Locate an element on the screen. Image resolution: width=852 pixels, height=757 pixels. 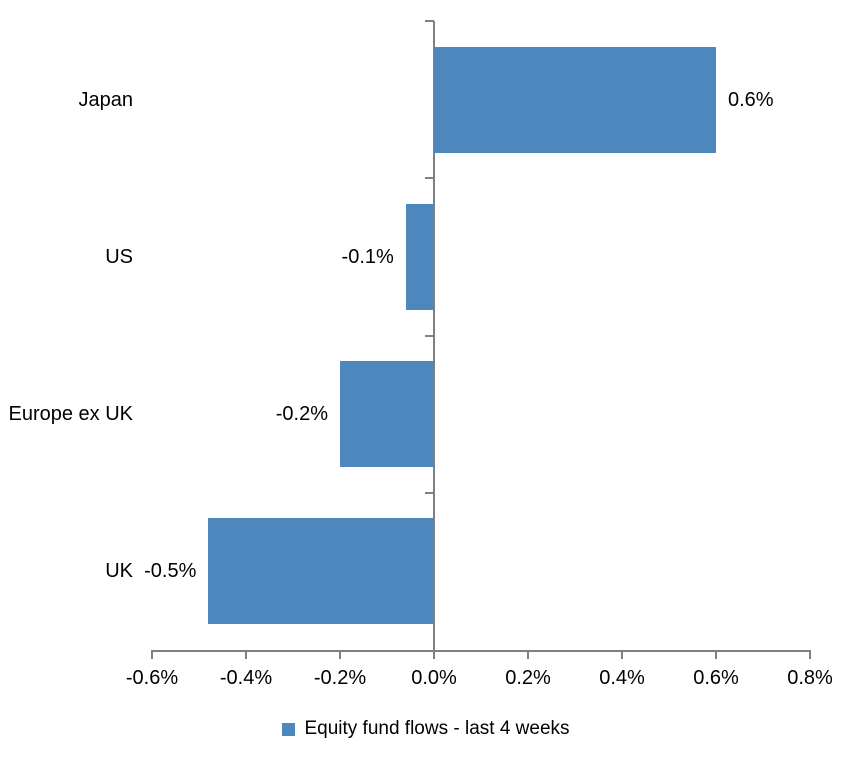
legend: Equity fund flows - last 4 weeks is located at coordinates (426, 729).